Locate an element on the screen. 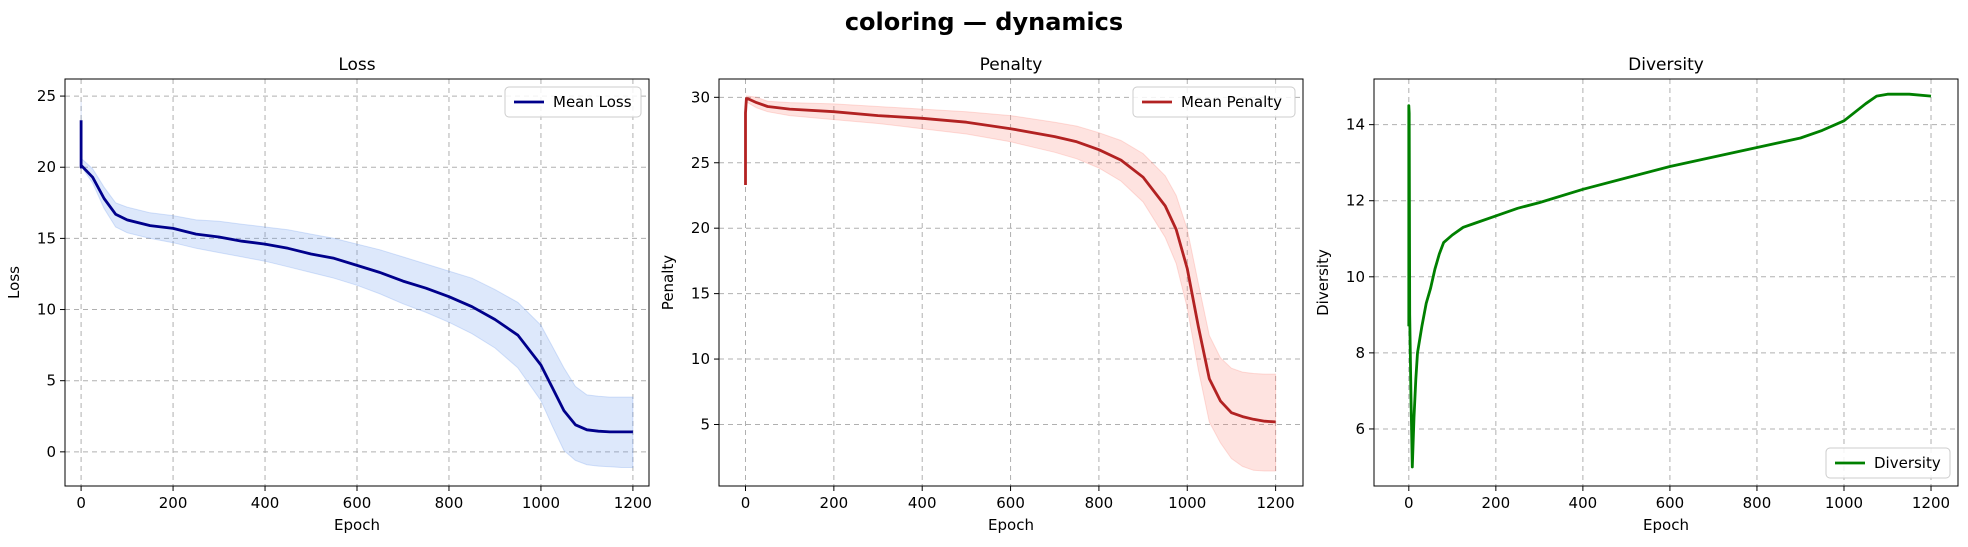  y-tick-label: 8 is located at coordinates (1360, 353).